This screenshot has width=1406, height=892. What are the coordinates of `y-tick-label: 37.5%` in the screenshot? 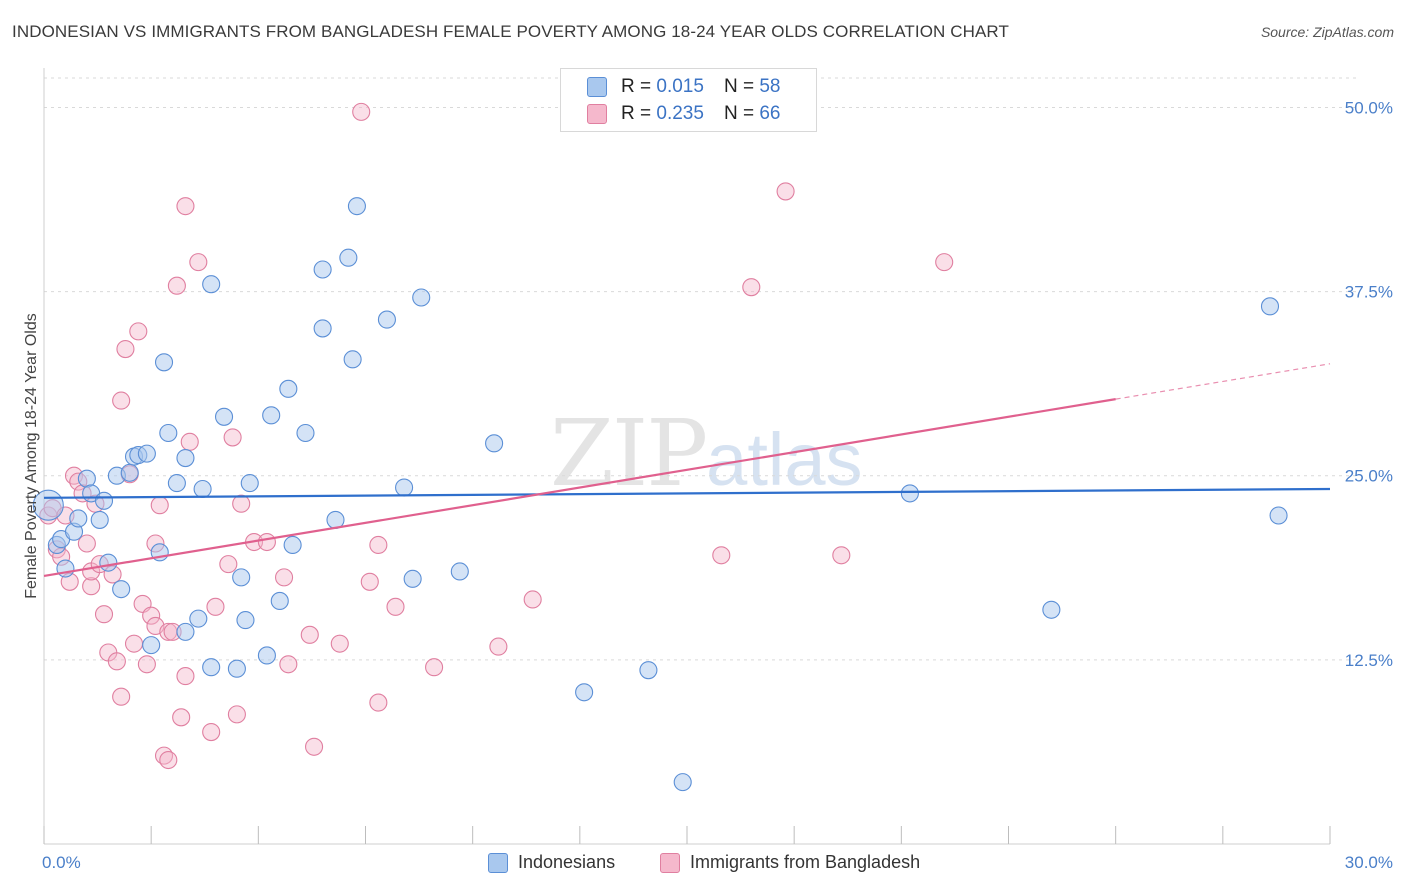 It's located at (1369, 292).